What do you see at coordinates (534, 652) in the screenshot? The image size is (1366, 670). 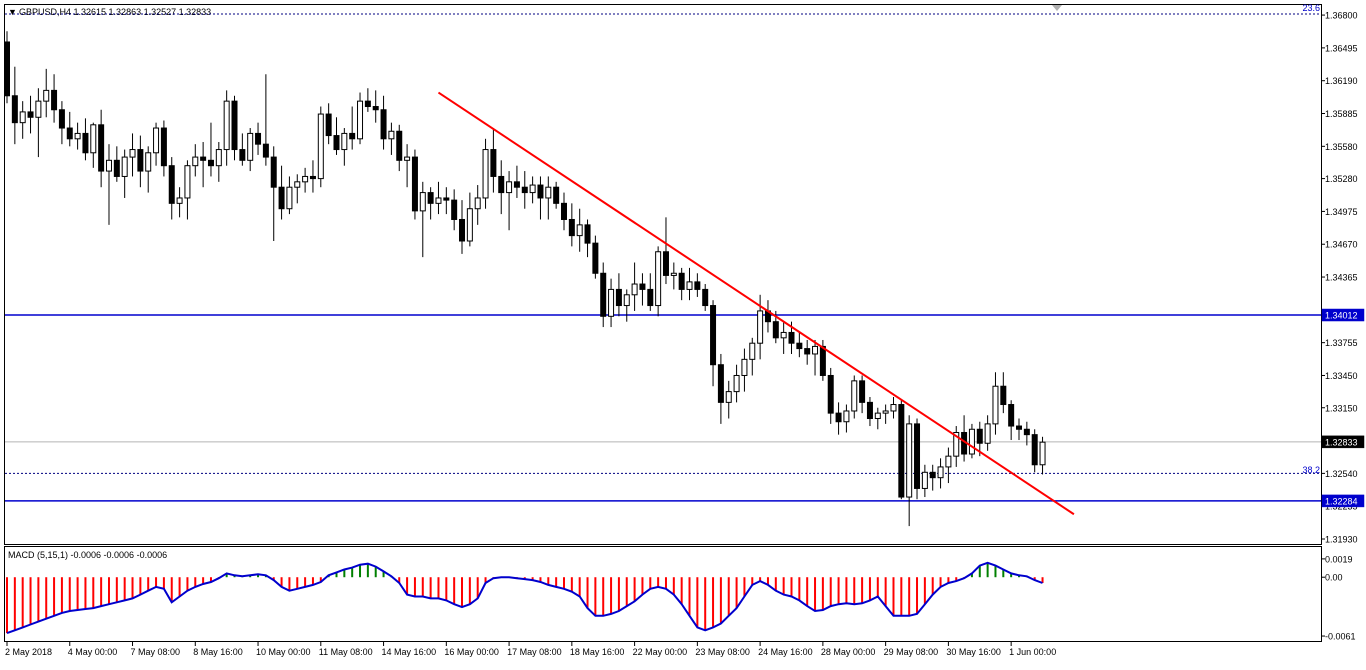 I see `time-tick-label: 17 May 08:00` at bounding box center [534, 652].